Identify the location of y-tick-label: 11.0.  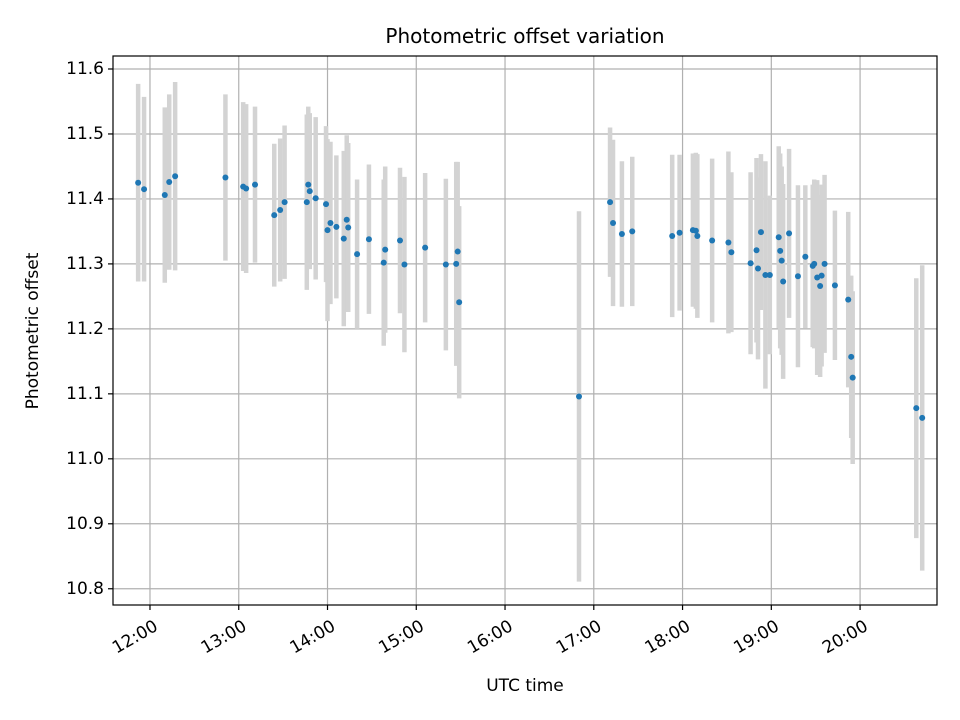
(85, 459).